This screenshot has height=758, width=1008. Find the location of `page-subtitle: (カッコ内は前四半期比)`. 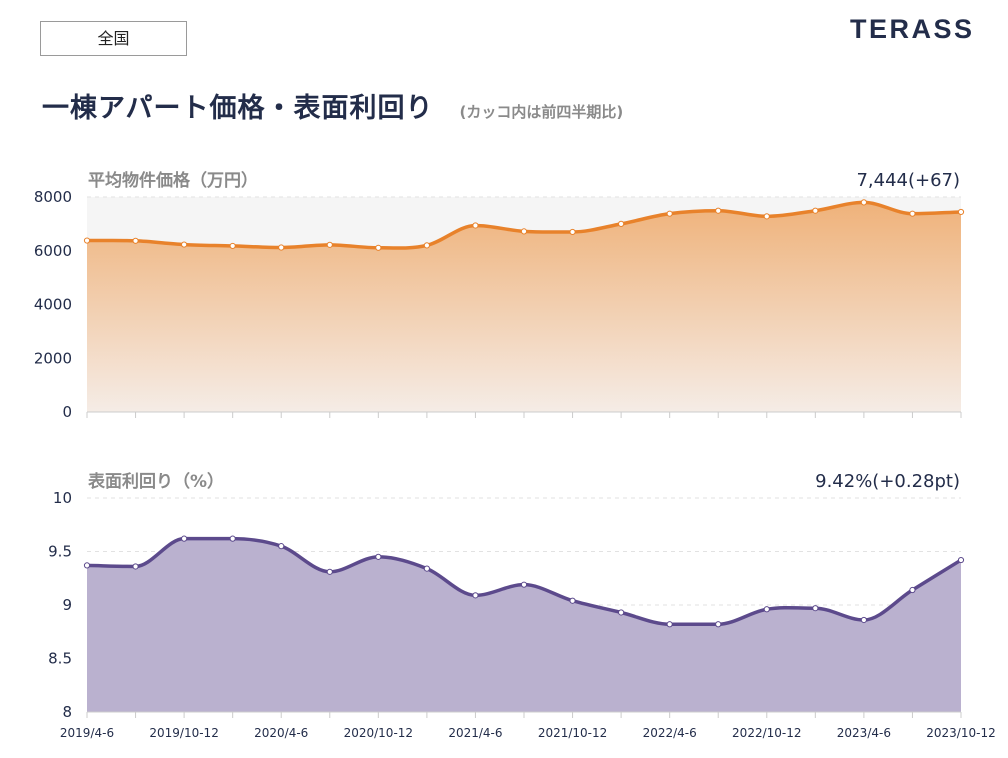

page-subtitle: (カッコ内は前四半期比) is located at coordinates (541, 112).